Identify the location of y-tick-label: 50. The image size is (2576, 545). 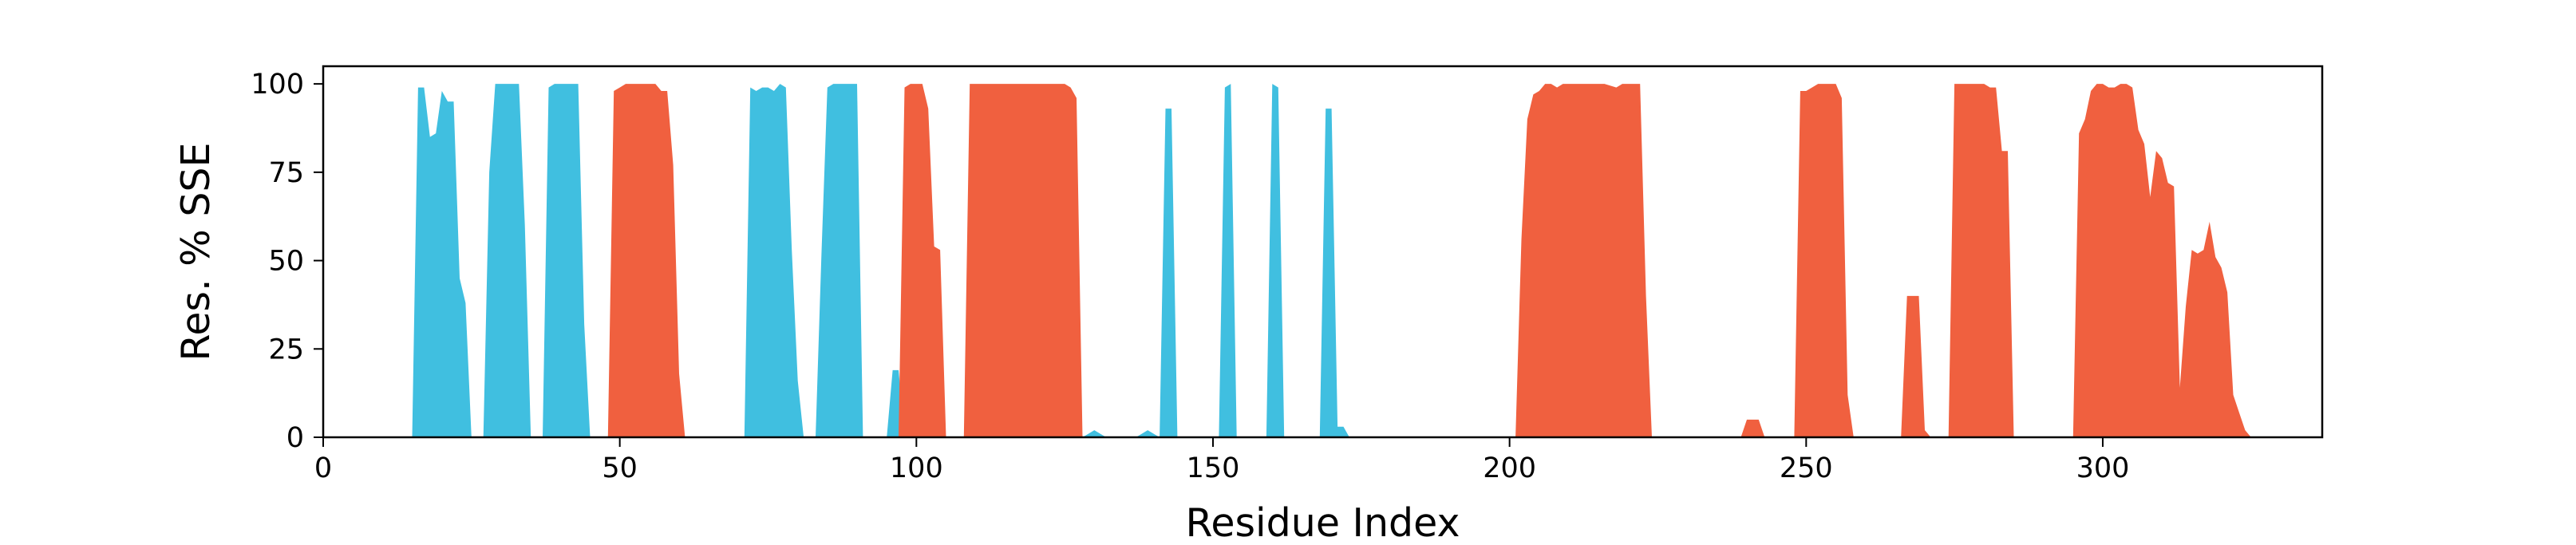
(286, 262).